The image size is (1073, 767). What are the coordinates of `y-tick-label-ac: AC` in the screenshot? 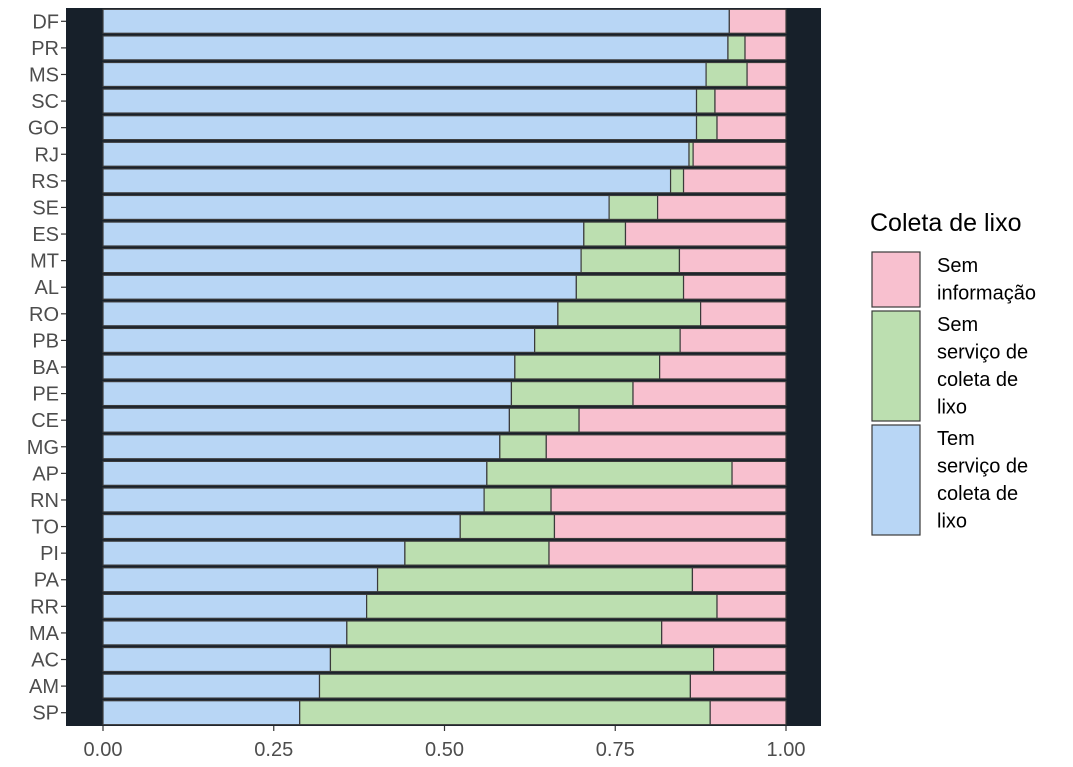 It's located at (45, 661).